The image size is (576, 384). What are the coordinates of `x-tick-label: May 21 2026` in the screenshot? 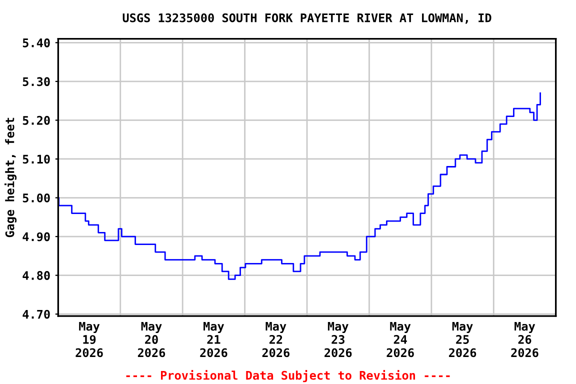 It's located at (214, 340).